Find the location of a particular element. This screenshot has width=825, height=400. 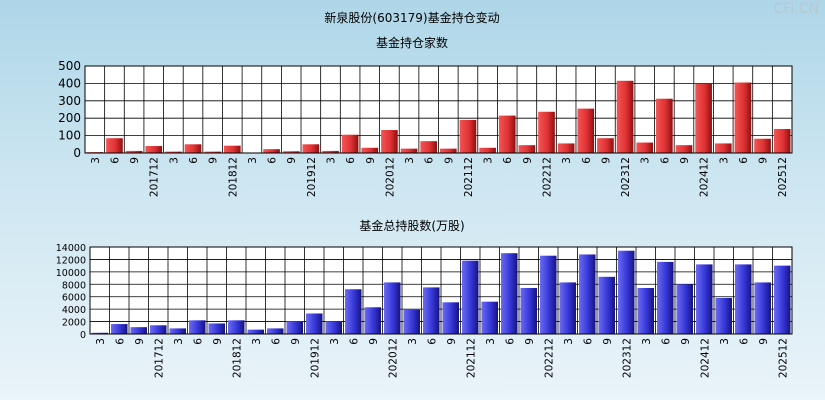

bottom-chart-title: 基金总持股数(万股) is located at coordinates (411, 225).